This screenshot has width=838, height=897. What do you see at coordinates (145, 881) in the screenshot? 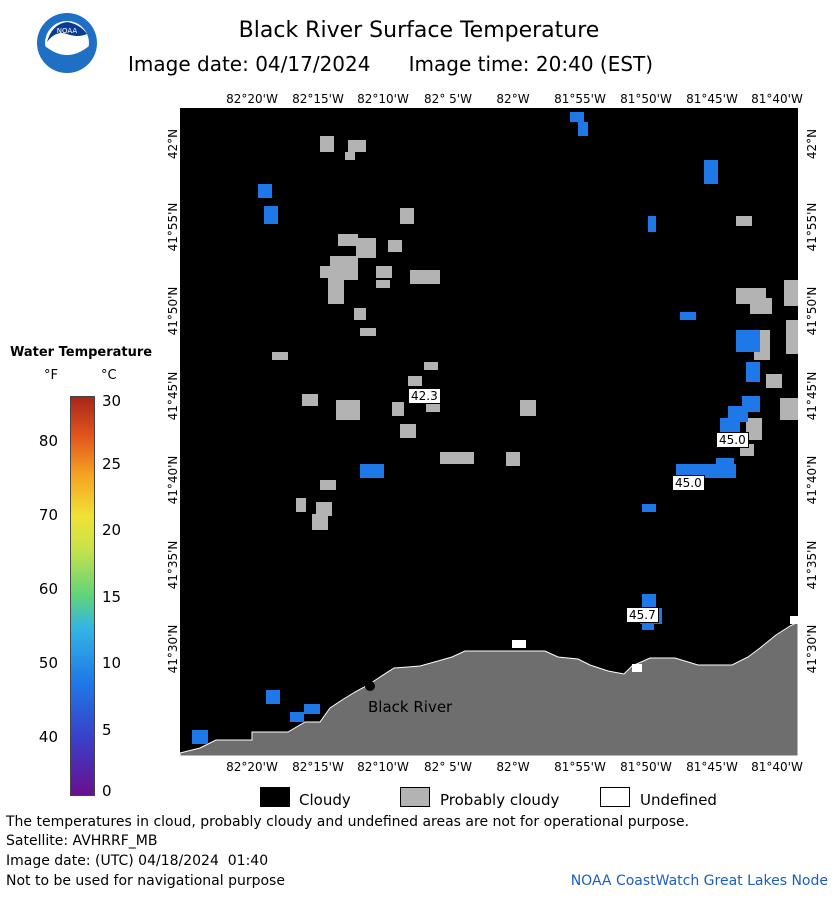
I see `navigation-warning: Not to be used for navigational purpose` at bounding box center [145, 881].